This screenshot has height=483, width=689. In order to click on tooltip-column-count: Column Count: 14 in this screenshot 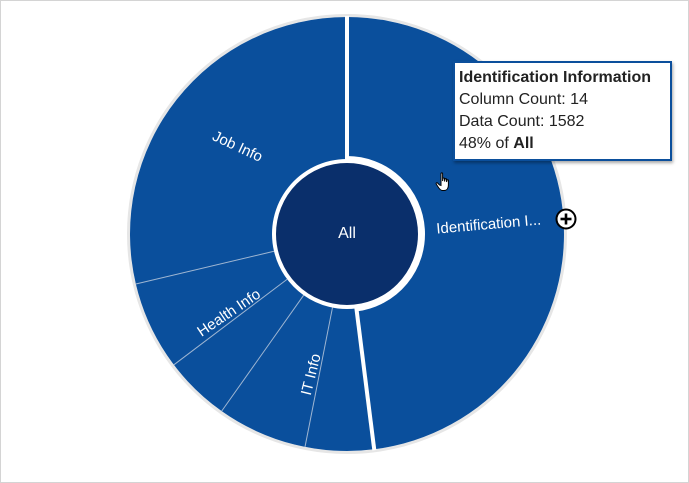, I will do `click(523, 99)`.